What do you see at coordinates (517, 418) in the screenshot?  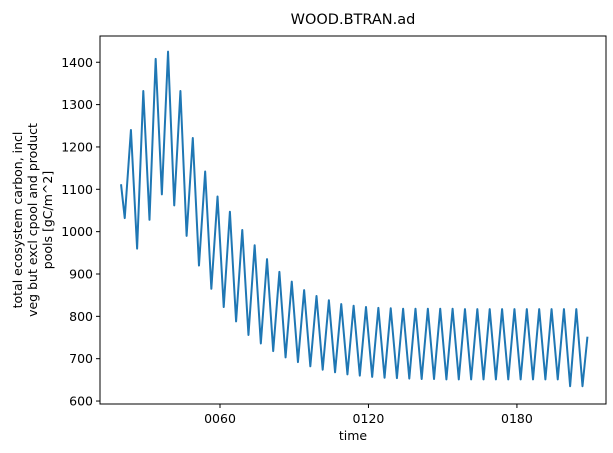 I see `x-tick-label: 0180` at bounding box center [517, 418].